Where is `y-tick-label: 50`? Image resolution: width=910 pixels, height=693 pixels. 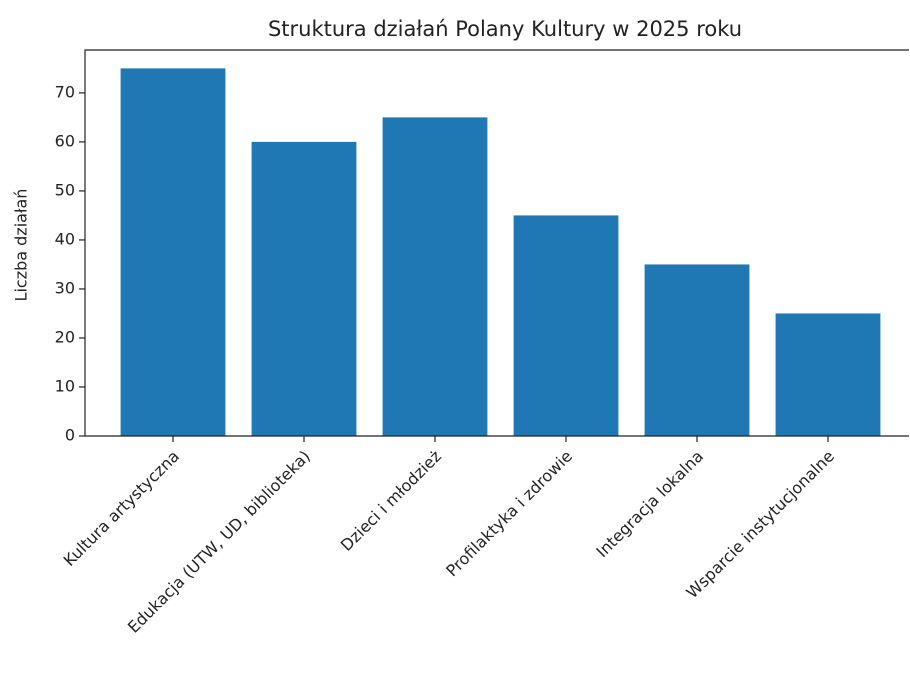
y-tick-label: 50 is located at coordinates (65, 189).